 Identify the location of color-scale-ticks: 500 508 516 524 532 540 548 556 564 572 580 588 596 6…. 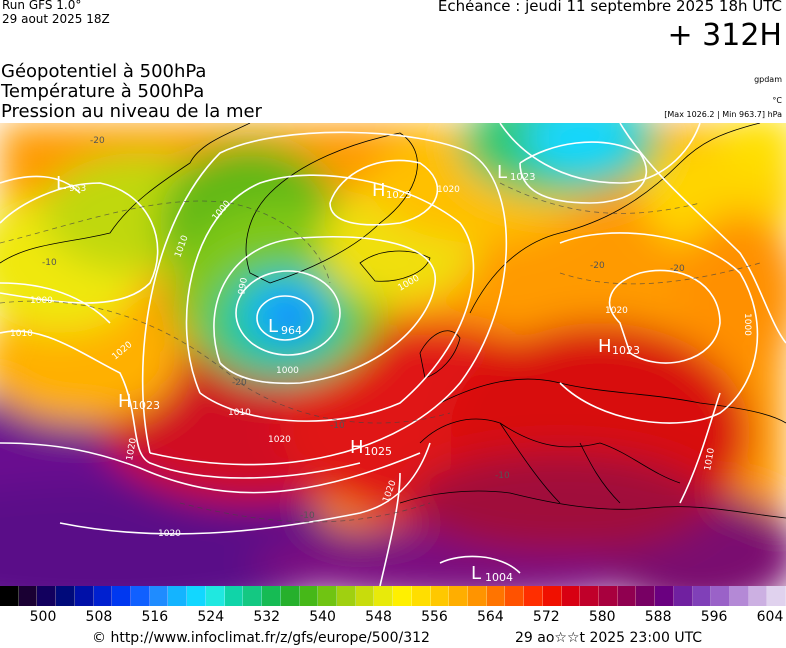
(393, 619).